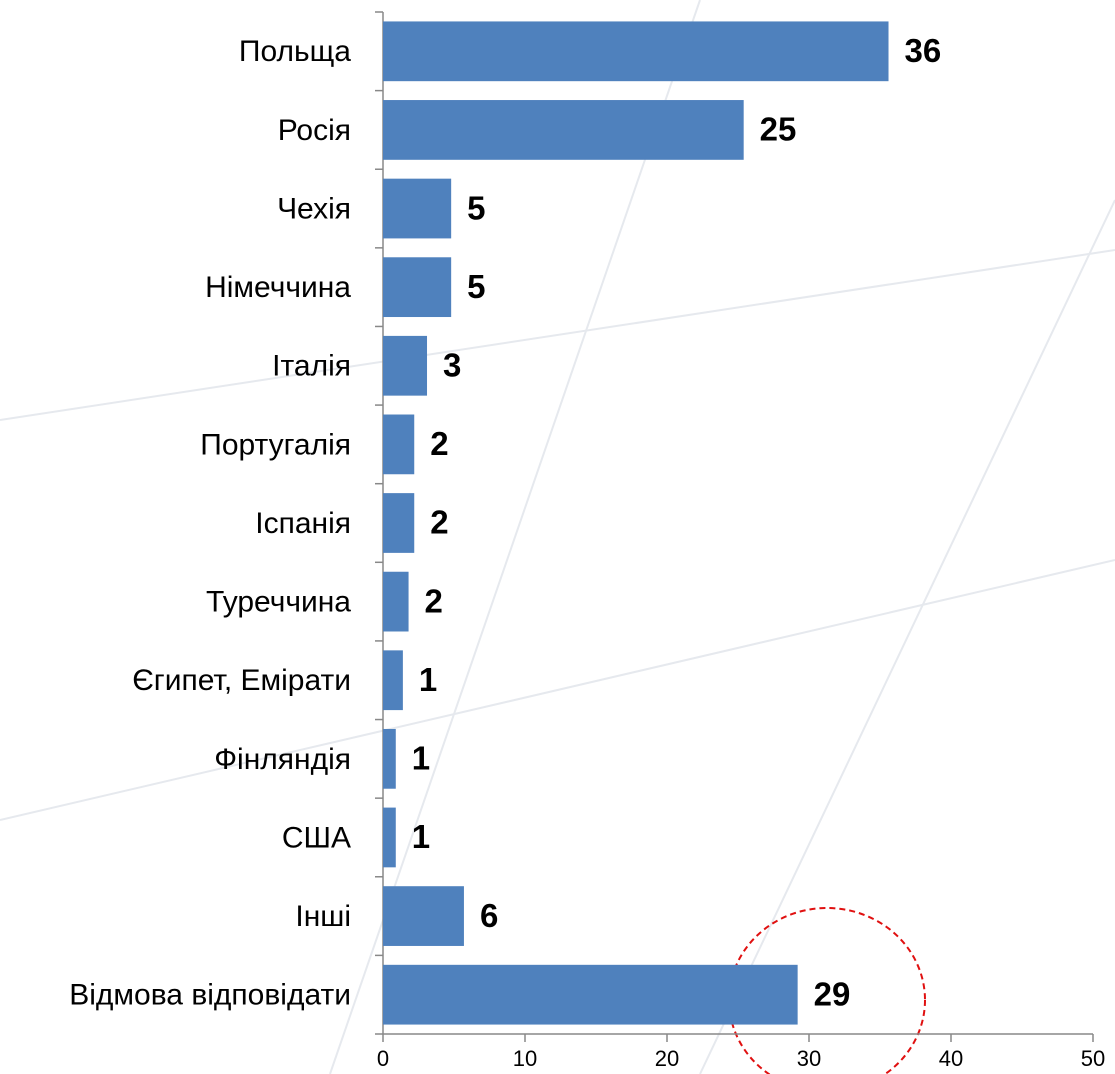 The image size is (1115, 1074). What do you see at coordinates (275, 444) in the screenshot?
I see `y-tick-label: Португалія` at bounding box center [275, 444].